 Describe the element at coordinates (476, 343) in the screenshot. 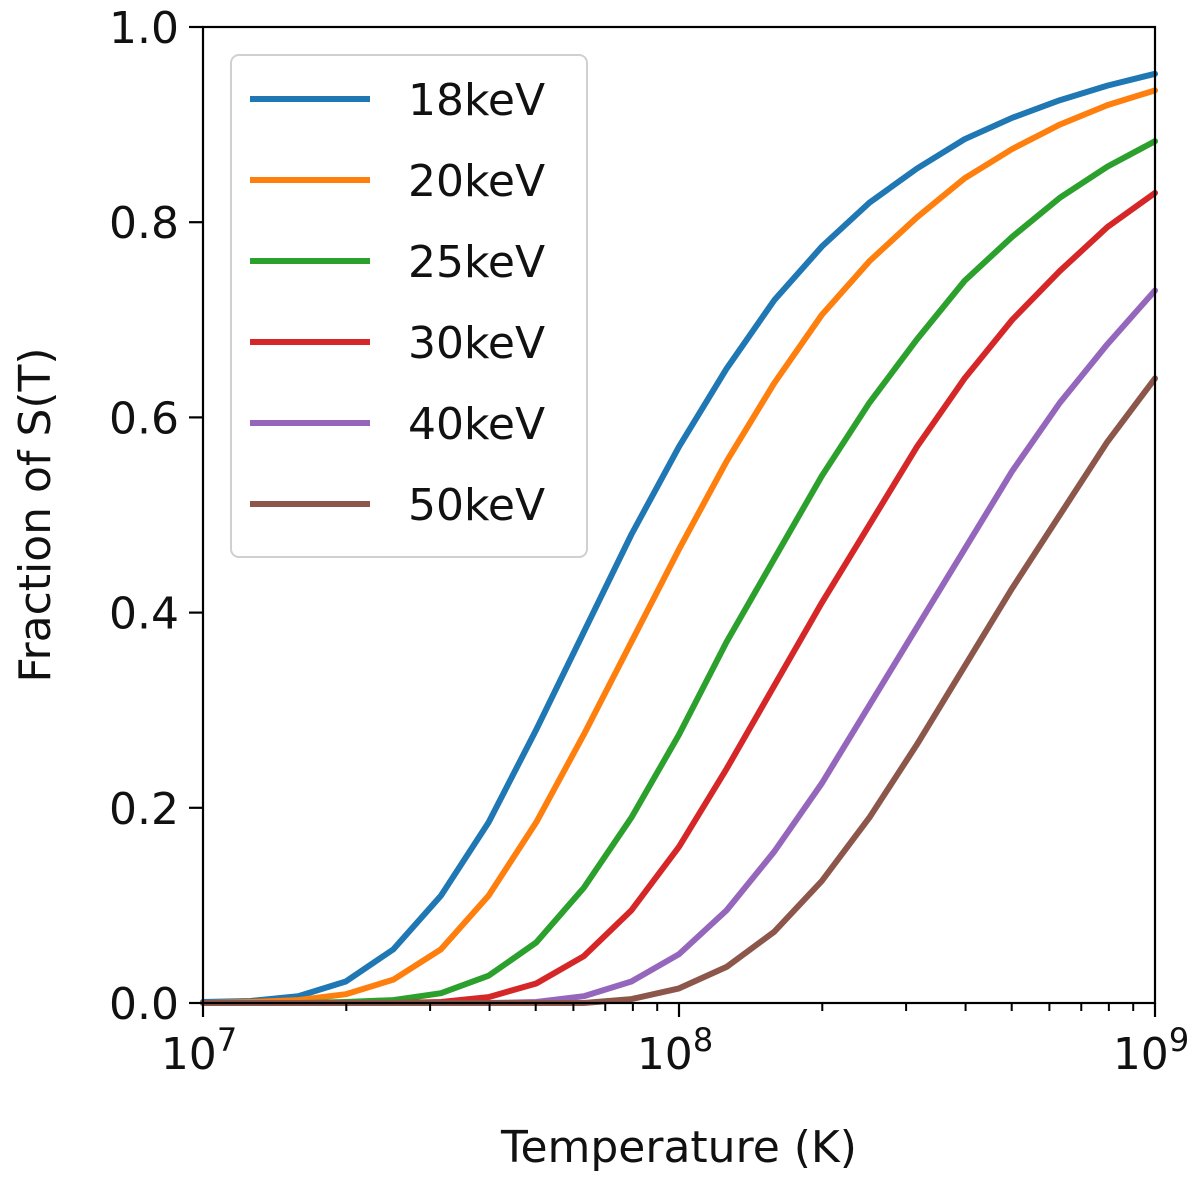

I see `legend-label-30keV: 30keV` at that location.